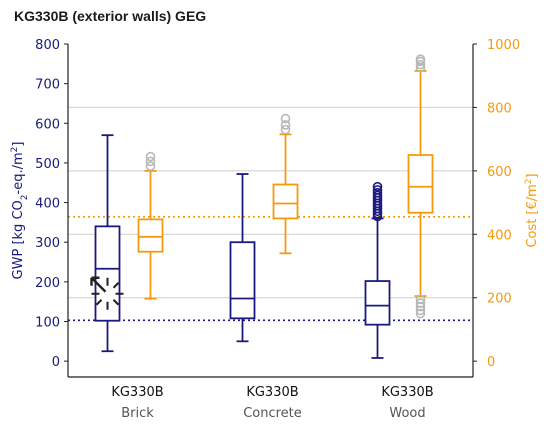  What do you see at coordinates (56, 362) in the screenshot?
I see `left-tick-label: 0` at bounding box center [56, 362].